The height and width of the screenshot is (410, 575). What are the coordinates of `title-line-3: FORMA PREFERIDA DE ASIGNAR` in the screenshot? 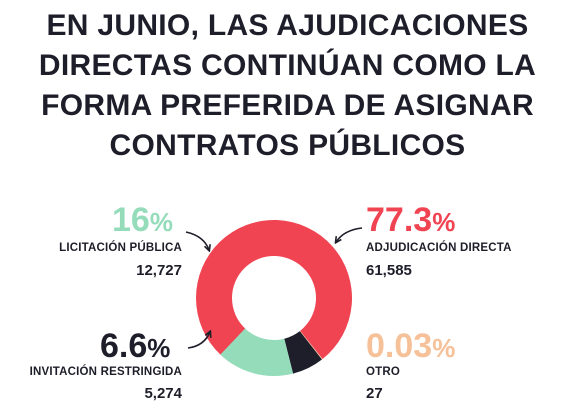 It's located at (287, 105).